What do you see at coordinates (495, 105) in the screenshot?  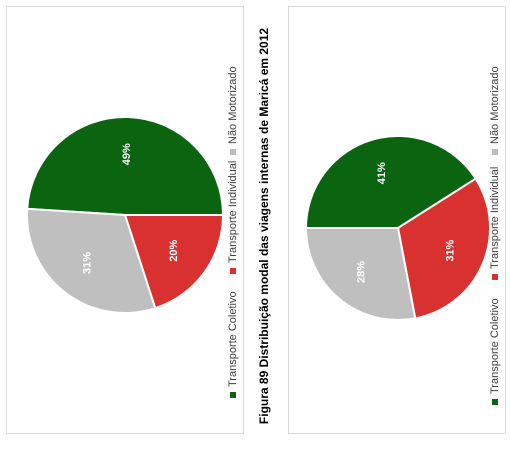 I see `legend-label-1-n-o-motorizado: Não Motorizado` at bounding box center [495, 105].